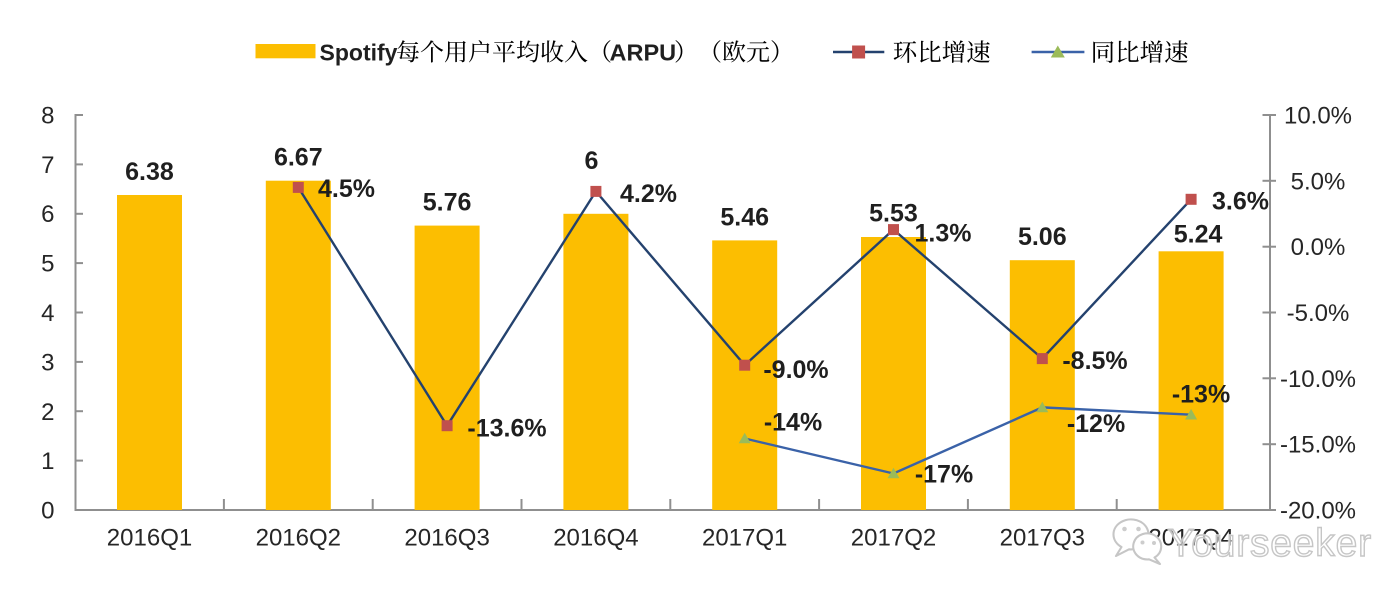 Image resolution: width=1399 pixels, height=601 pixels. Describe the element at coordinates (1240, 202) in the screenshot. I see `svg-text: 3.6%` at that location.